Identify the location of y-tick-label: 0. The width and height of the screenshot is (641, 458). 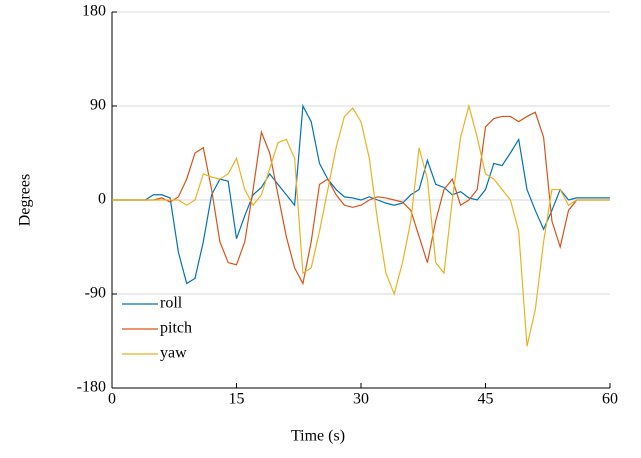
(102, 199).